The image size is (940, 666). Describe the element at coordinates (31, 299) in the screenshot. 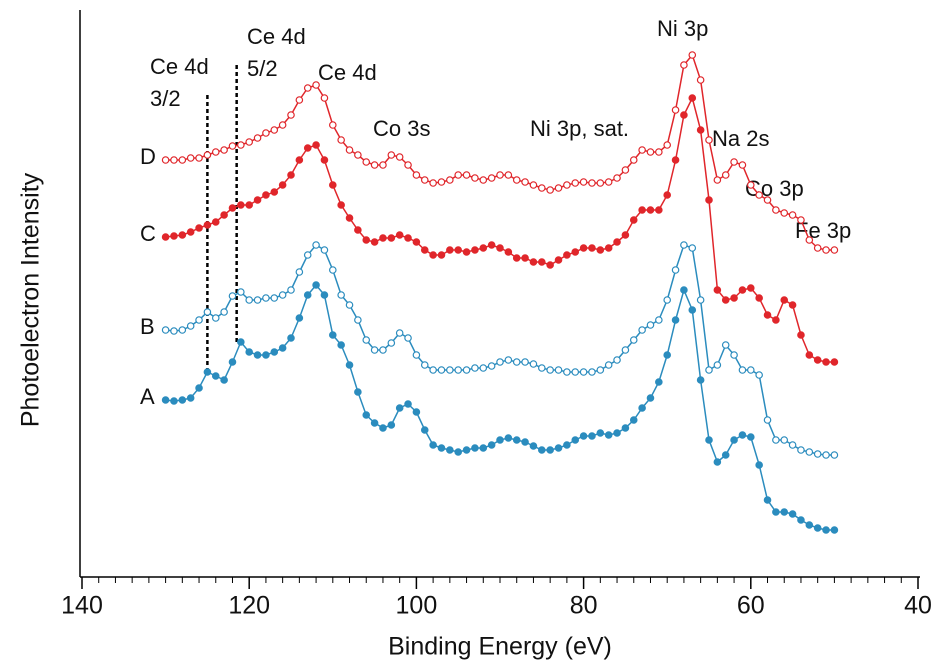

I see `y-axis-label: Photoelectron Intensity` at that location.